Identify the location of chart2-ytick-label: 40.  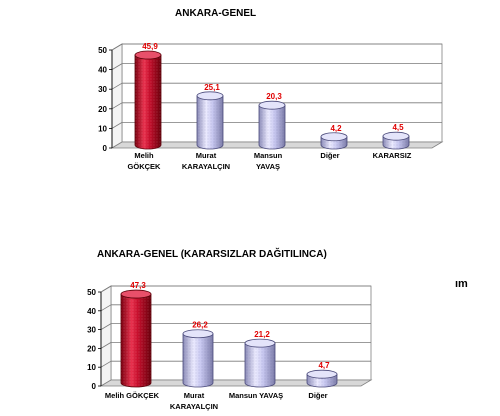
(91, 311).